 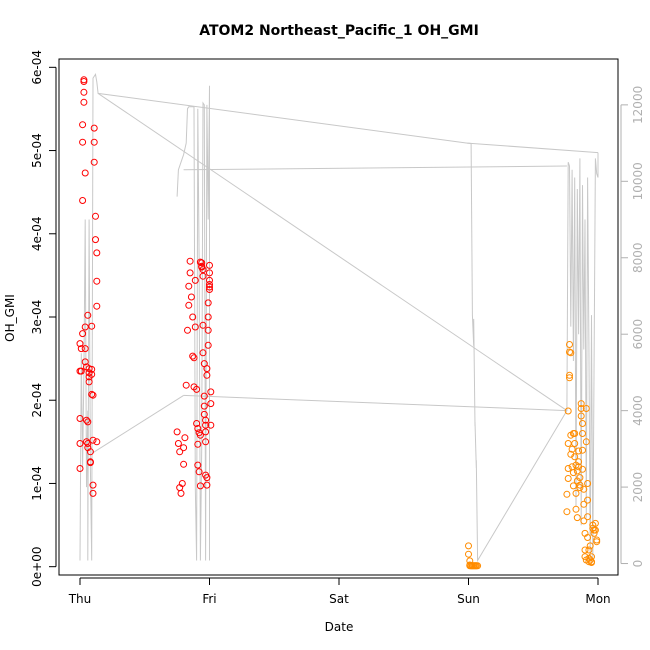 I want to click on x-tick-label: Sun, so click(x=468, y=599).